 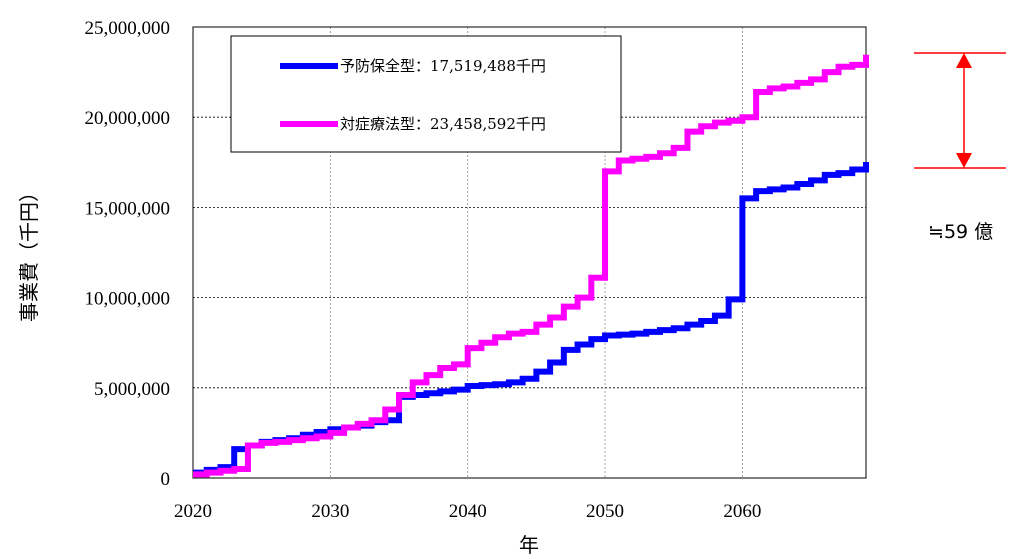 I want to click on difference-annotation: ≒59 億, so click(x=960, y=147).